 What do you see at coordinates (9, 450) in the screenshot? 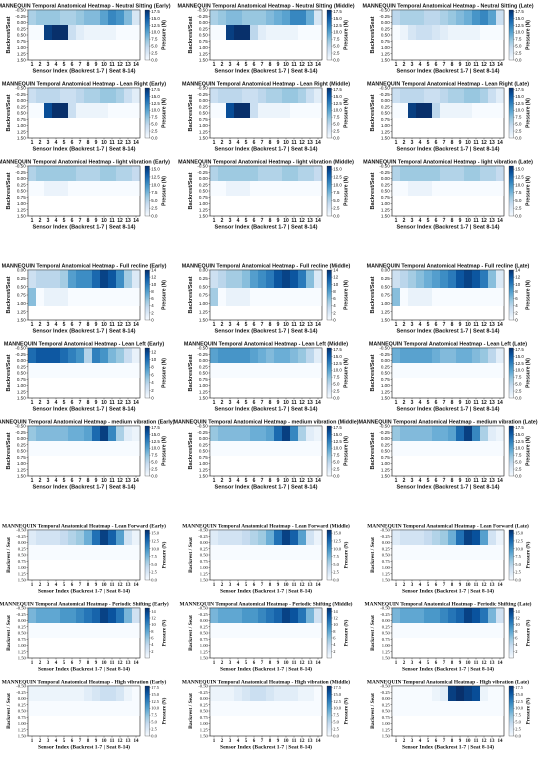
I see `y-axis-label: Backrest/Seat` at bounding box center [9, 450].